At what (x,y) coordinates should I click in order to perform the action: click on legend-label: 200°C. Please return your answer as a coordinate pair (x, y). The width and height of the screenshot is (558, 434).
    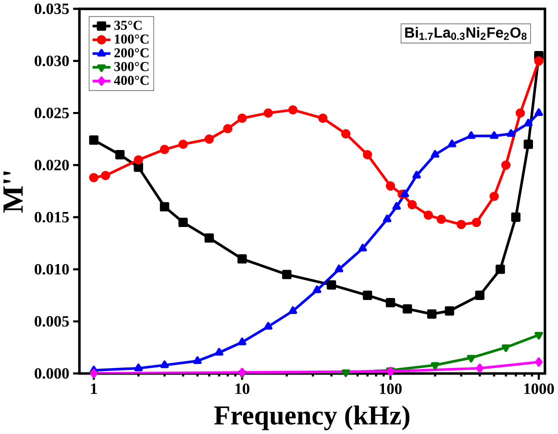
    Looking at the image, I should click on (131, 53).